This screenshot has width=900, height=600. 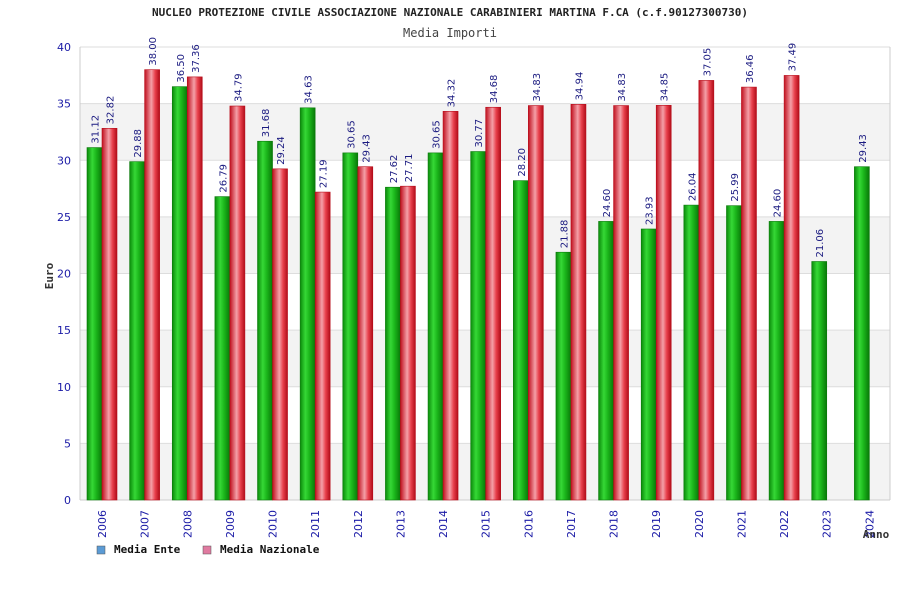 I want to click on y-tick-label: 5, so click(x=67, y=443).